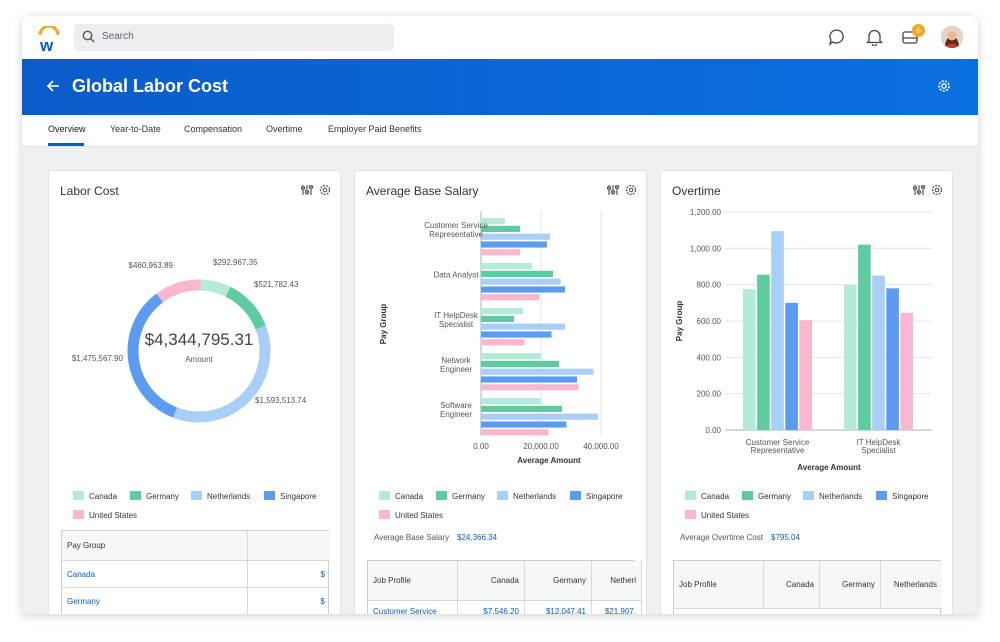  Describe the element at coordinates (617, 581) in the screenshot. I see `table-header-netherlands: Netherl` at that location.